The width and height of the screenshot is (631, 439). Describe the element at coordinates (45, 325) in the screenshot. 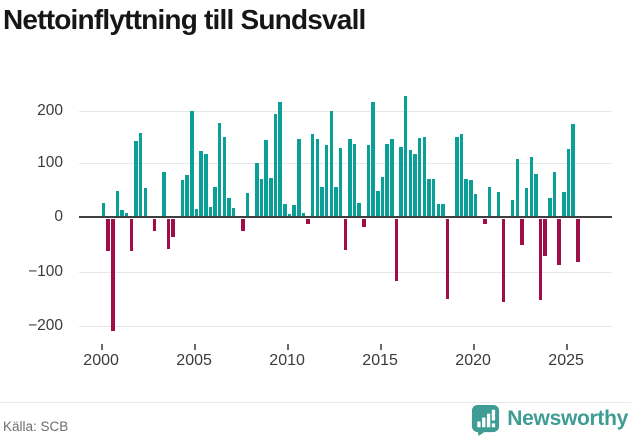

I see `y-axis-label: −200` at that location.